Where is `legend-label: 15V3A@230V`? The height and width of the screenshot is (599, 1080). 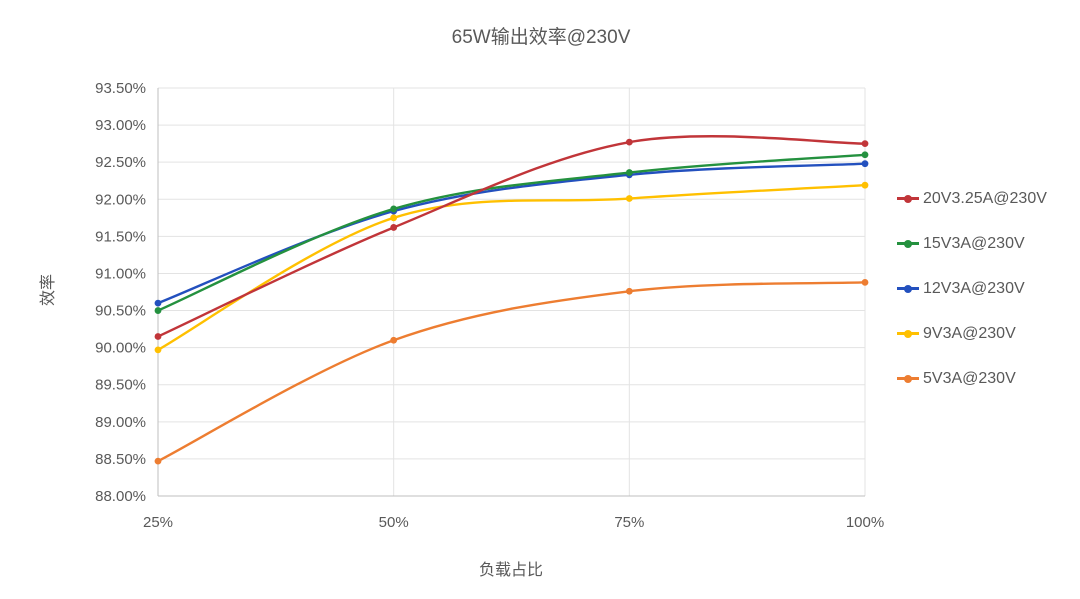 legend-label: 15V3A@230V is located at coordinates (974, 243).